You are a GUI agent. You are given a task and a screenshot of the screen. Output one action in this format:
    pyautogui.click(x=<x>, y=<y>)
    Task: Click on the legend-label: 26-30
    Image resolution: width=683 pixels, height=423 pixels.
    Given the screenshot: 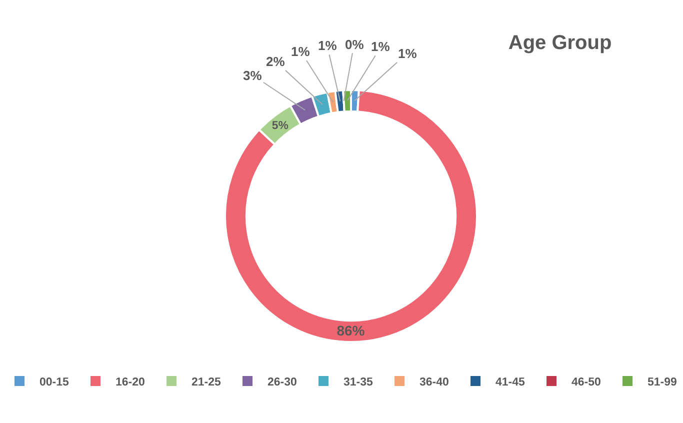 What is the action you would take?
    pyautogui.click(x=282, y=382)
    